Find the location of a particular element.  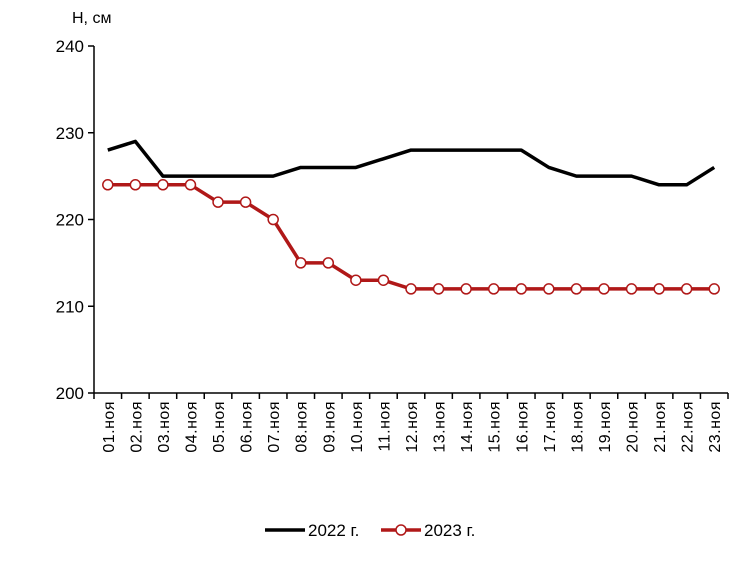

legend-label-1: 2022 г. is located at coordinates (333, 530).